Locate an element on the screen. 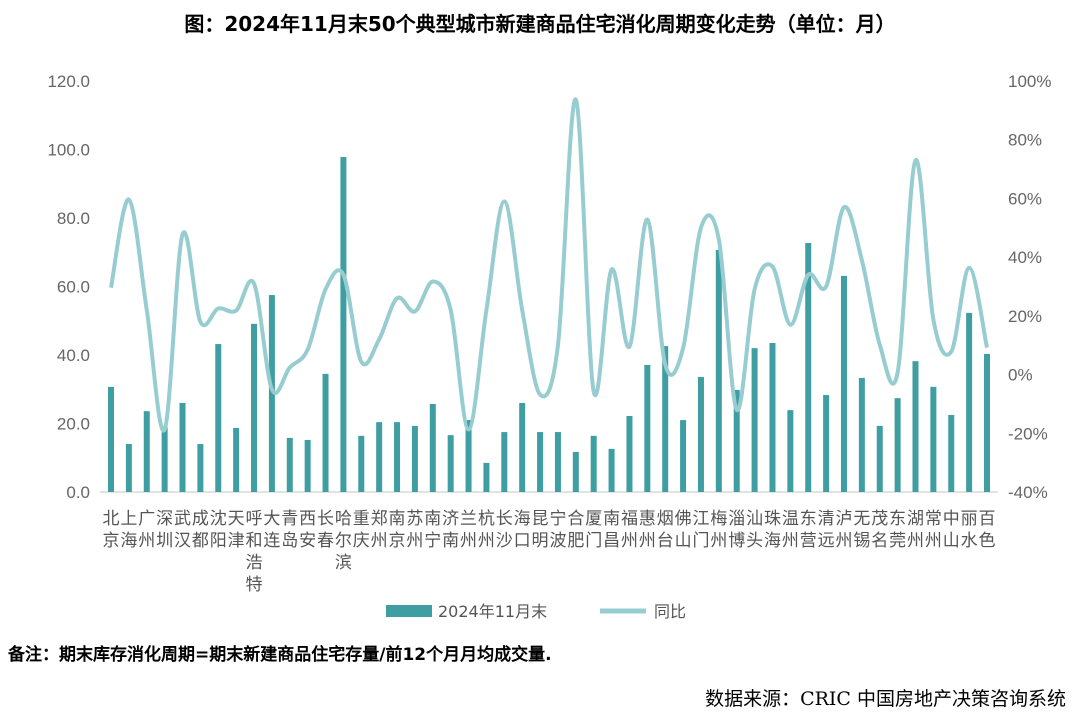 The image size is (1080, 726). category-label: 口 is located at coordinates (522, 541).